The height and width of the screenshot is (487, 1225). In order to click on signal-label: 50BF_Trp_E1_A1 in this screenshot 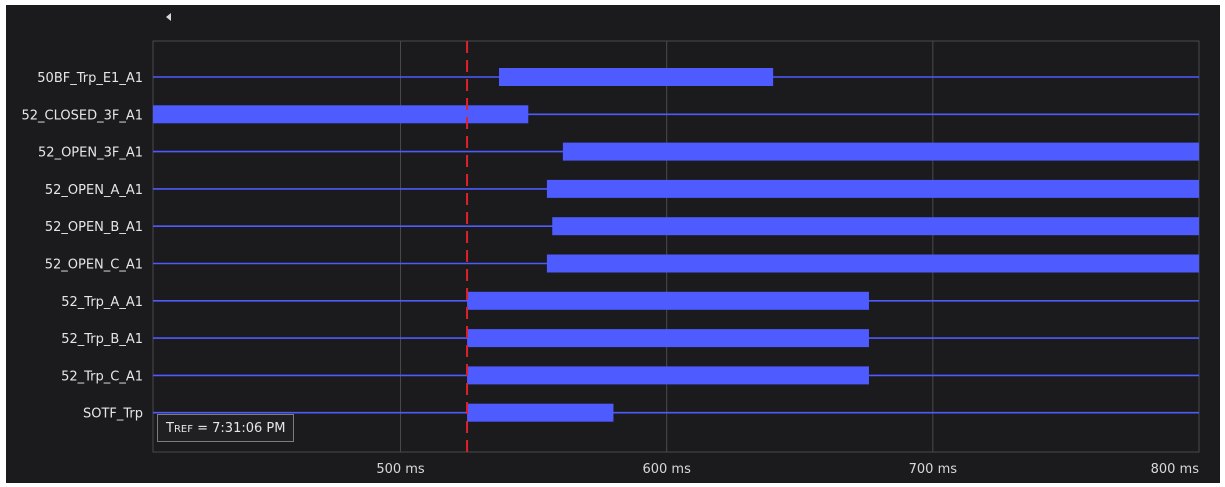, I will do `click(90, 78)`.